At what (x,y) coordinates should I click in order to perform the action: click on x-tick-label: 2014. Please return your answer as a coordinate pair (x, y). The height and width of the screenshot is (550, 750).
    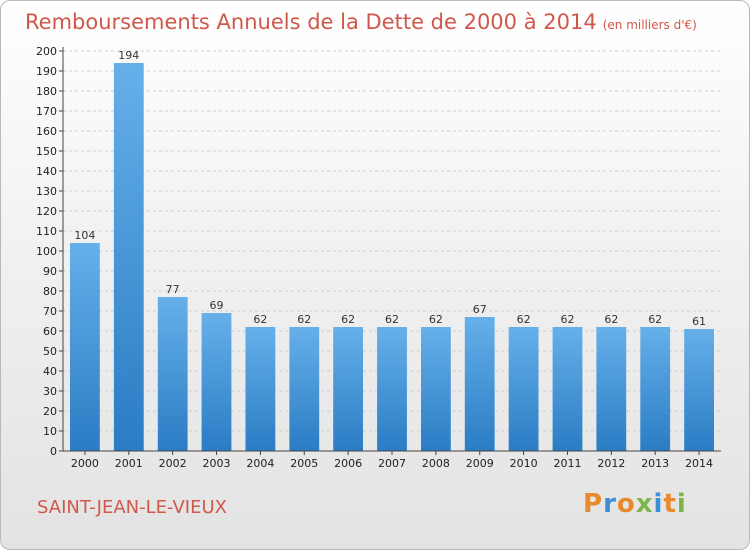
    Looking at the image, I should click on (699, 463).